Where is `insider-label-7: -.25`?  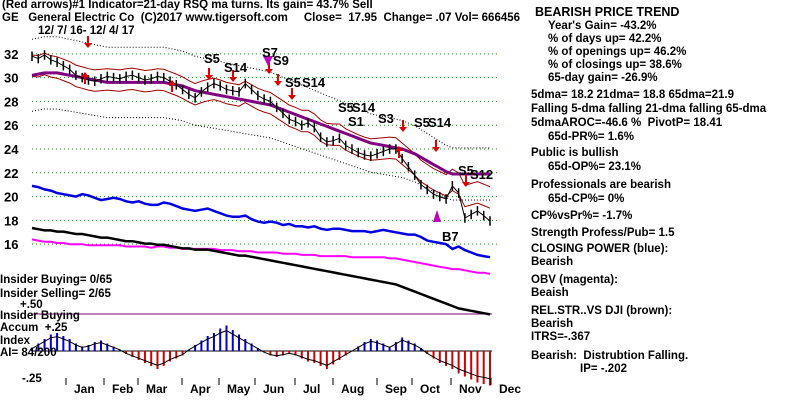
insider-label-7: -.25 is located at coordinates (32, 379).